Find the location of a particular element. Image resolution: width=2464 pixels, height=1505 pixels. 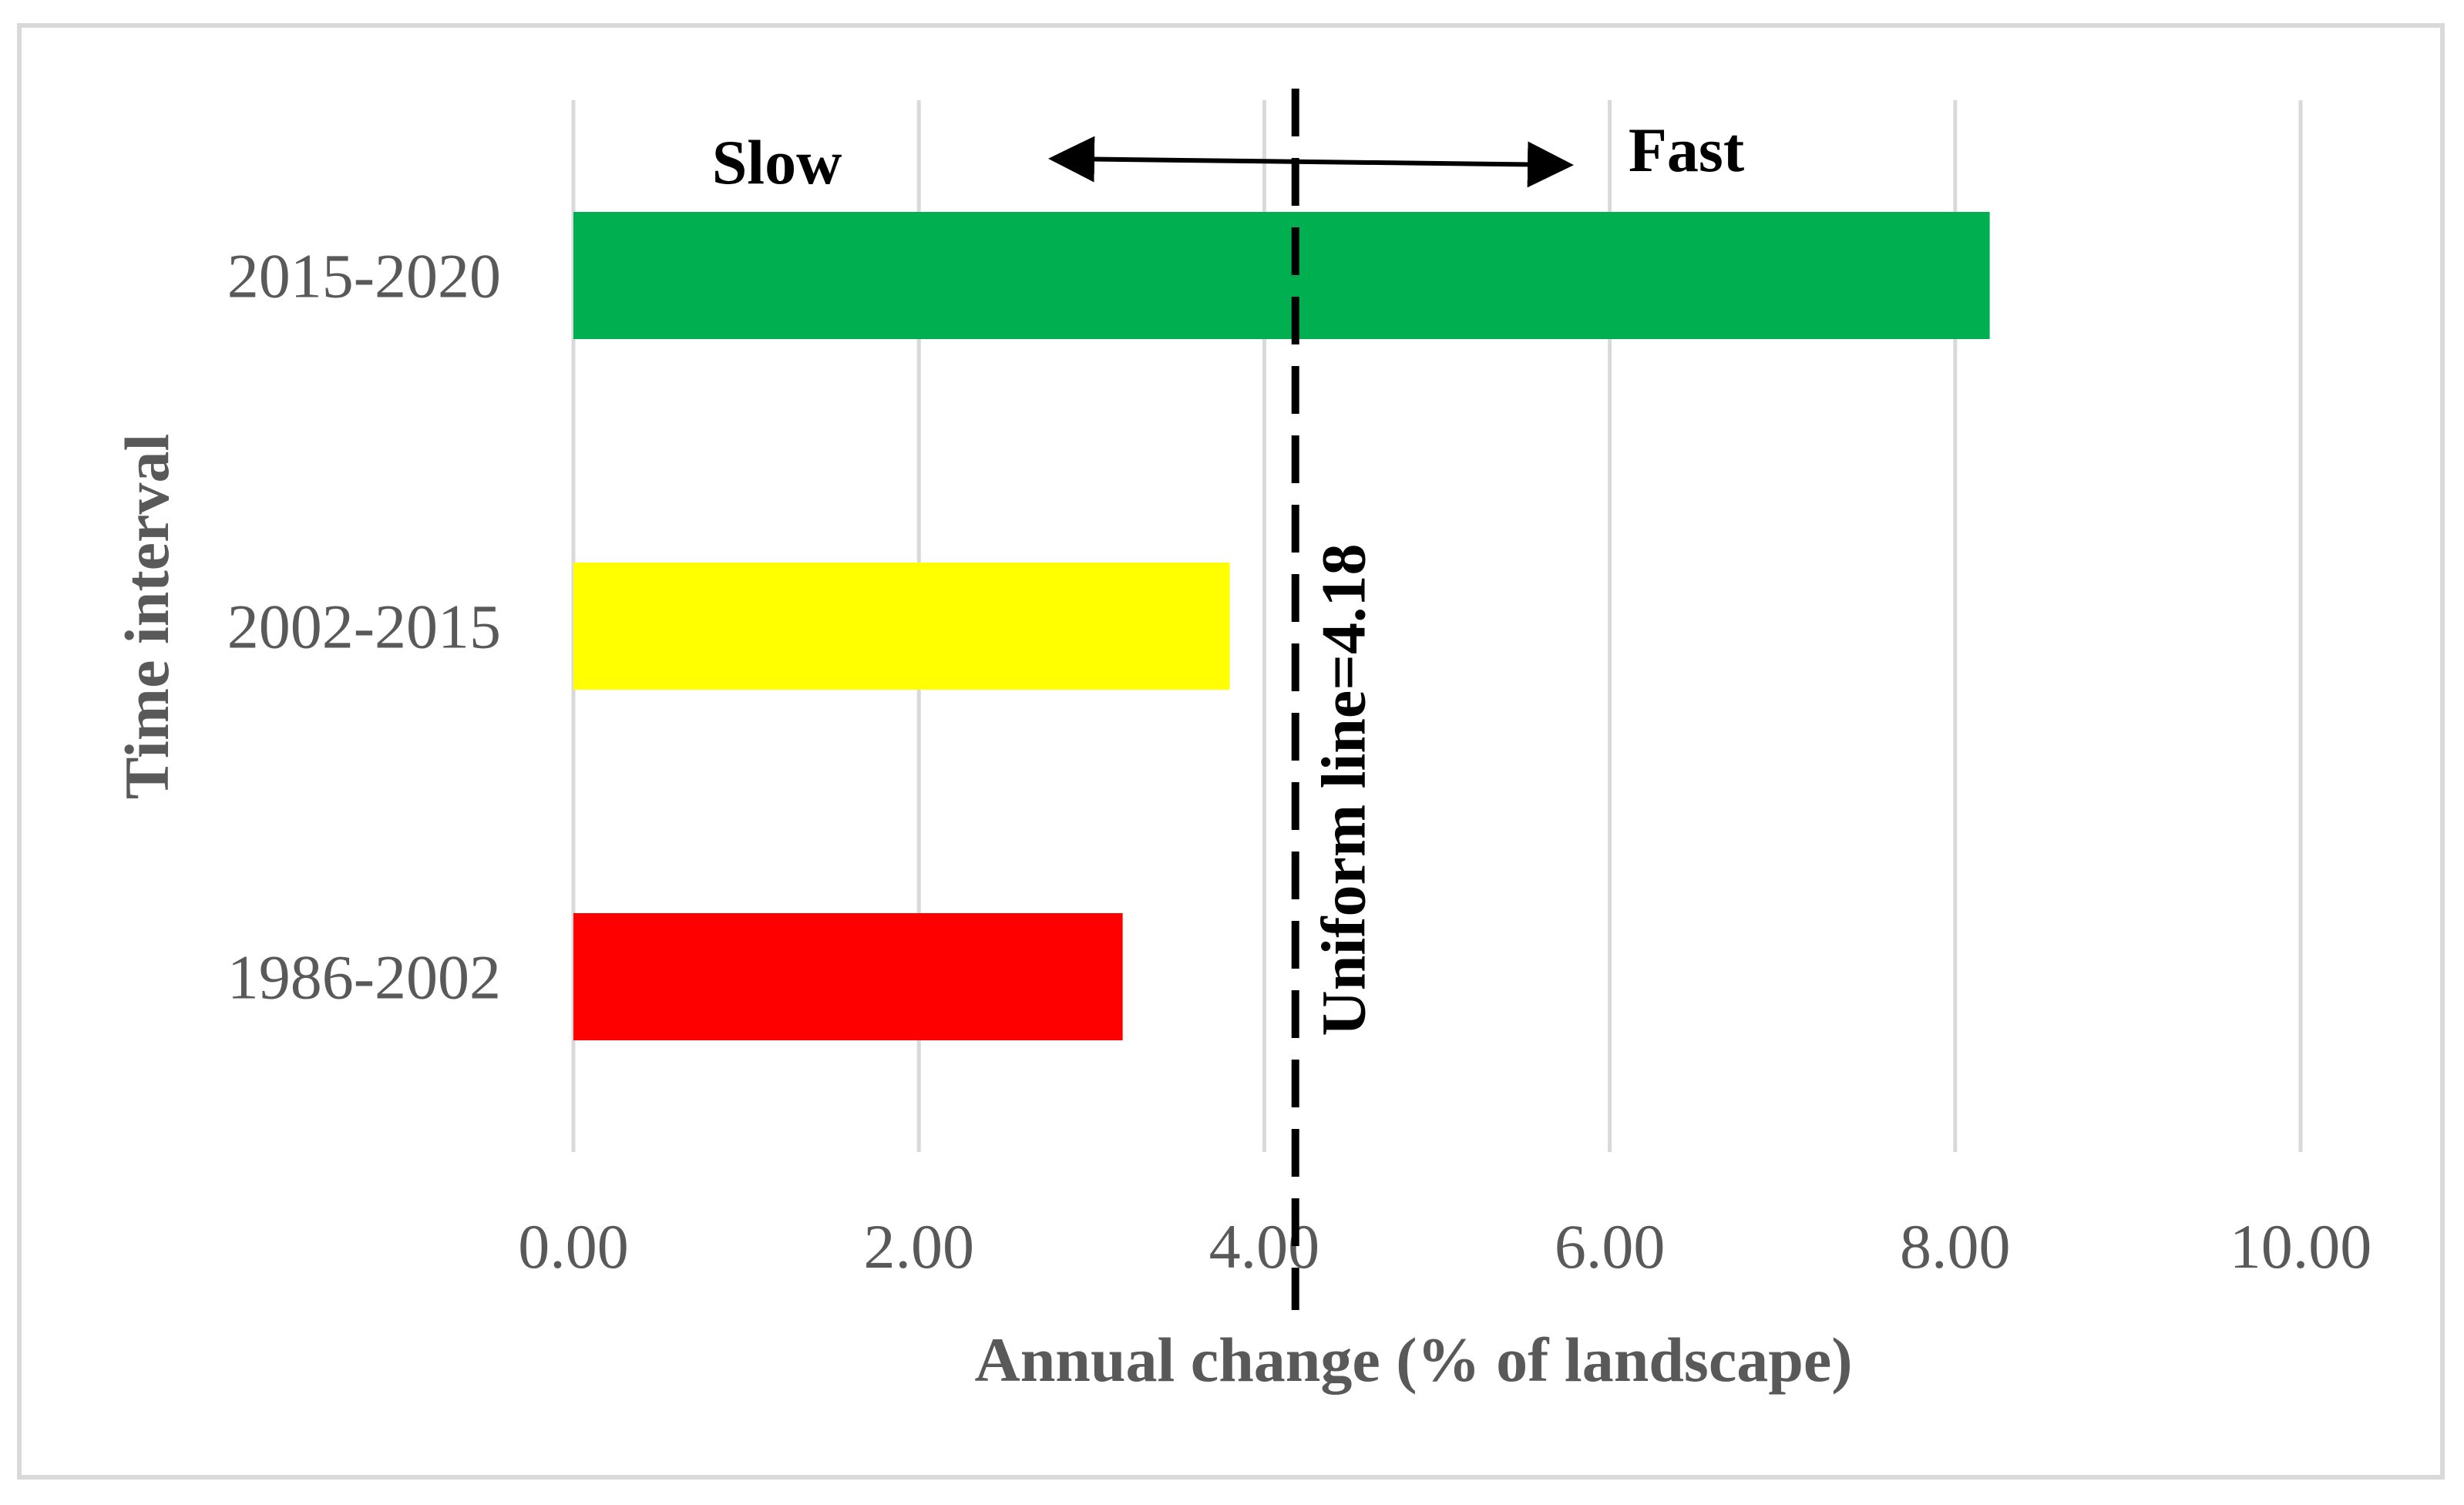

fast-label: Fast is located at coordinates (1686, 150).